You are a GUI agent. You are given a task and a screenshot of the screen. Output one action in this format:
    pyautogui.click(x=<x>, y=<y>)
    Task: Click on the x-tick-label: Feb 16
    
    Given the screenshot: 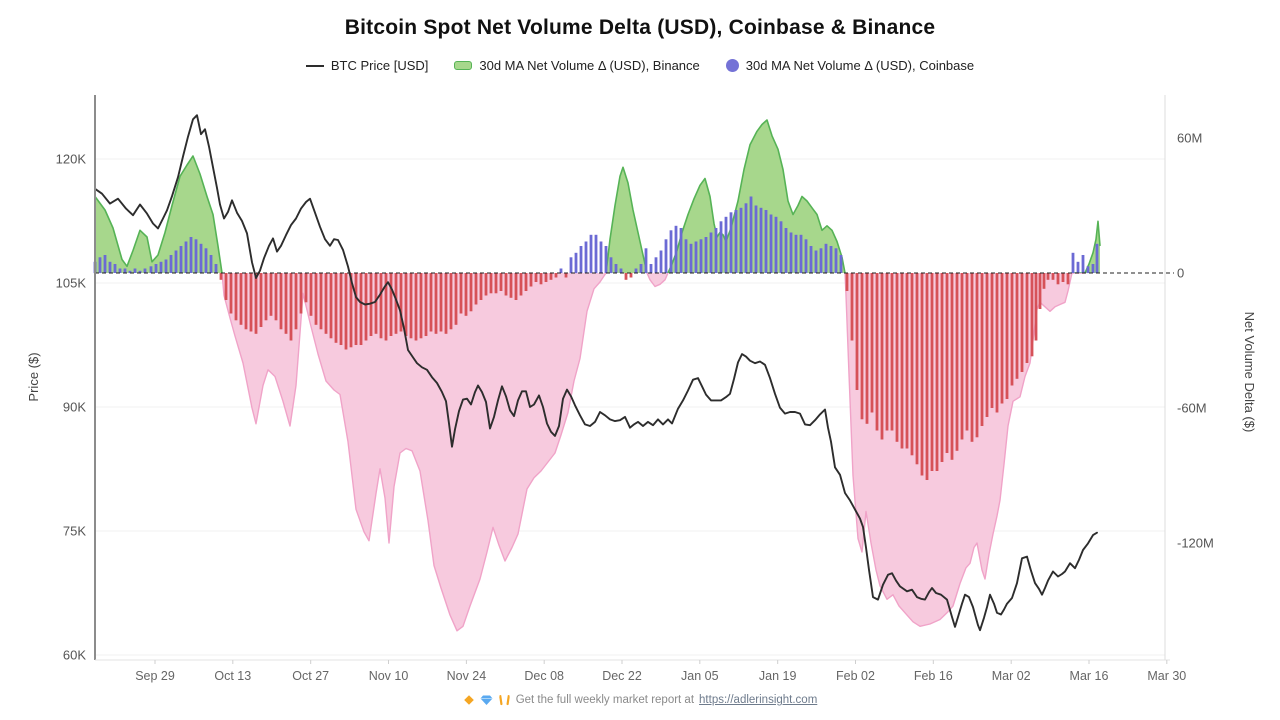 What is the action you would take?
    pyautogui.click(x=933, y=676)
    